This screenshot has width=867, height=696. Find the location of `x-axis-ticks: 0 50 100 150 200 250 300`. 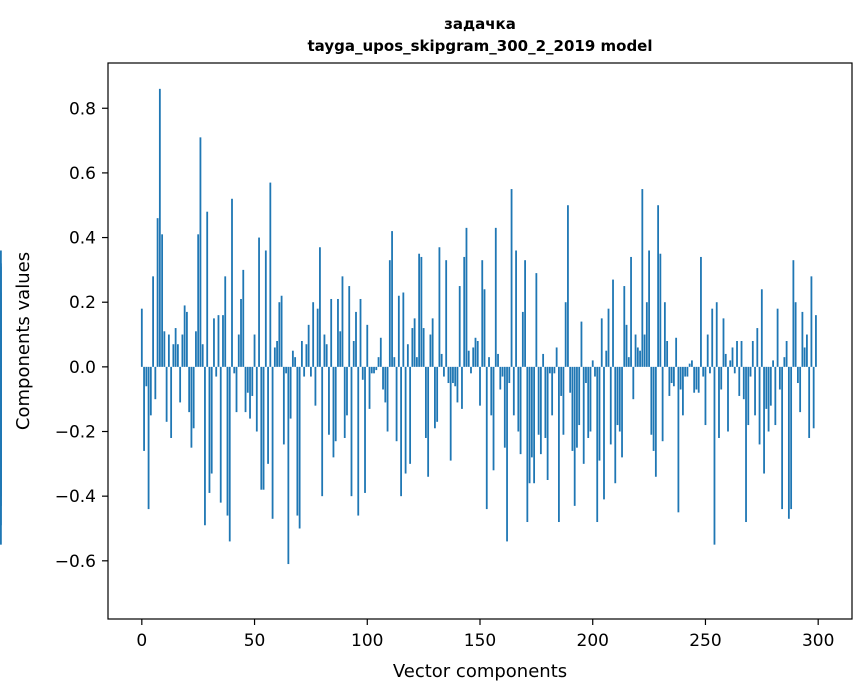

x-axis-ticks: 0 50 100 150 200 250 300 is located at coordinates (485, 635).